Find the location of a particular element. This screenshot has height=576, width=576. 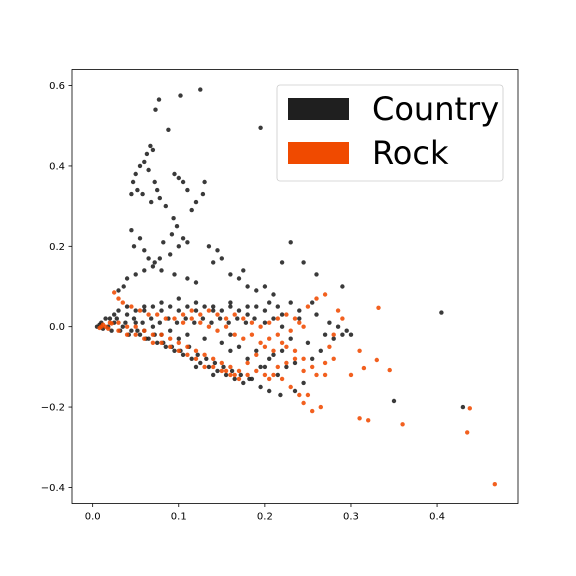

legend-label-country: Country is located at coordinates (435, 109).